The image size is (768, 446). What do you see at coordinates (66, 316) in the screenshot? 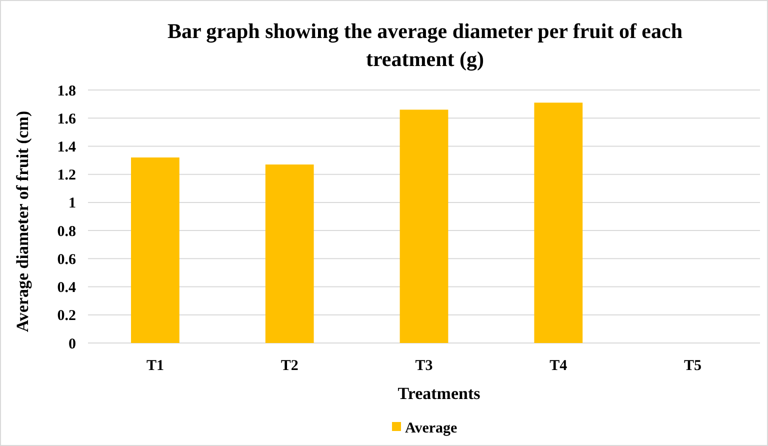
I see `y-tick-label: 0.2` at bounding box center [66, 316].